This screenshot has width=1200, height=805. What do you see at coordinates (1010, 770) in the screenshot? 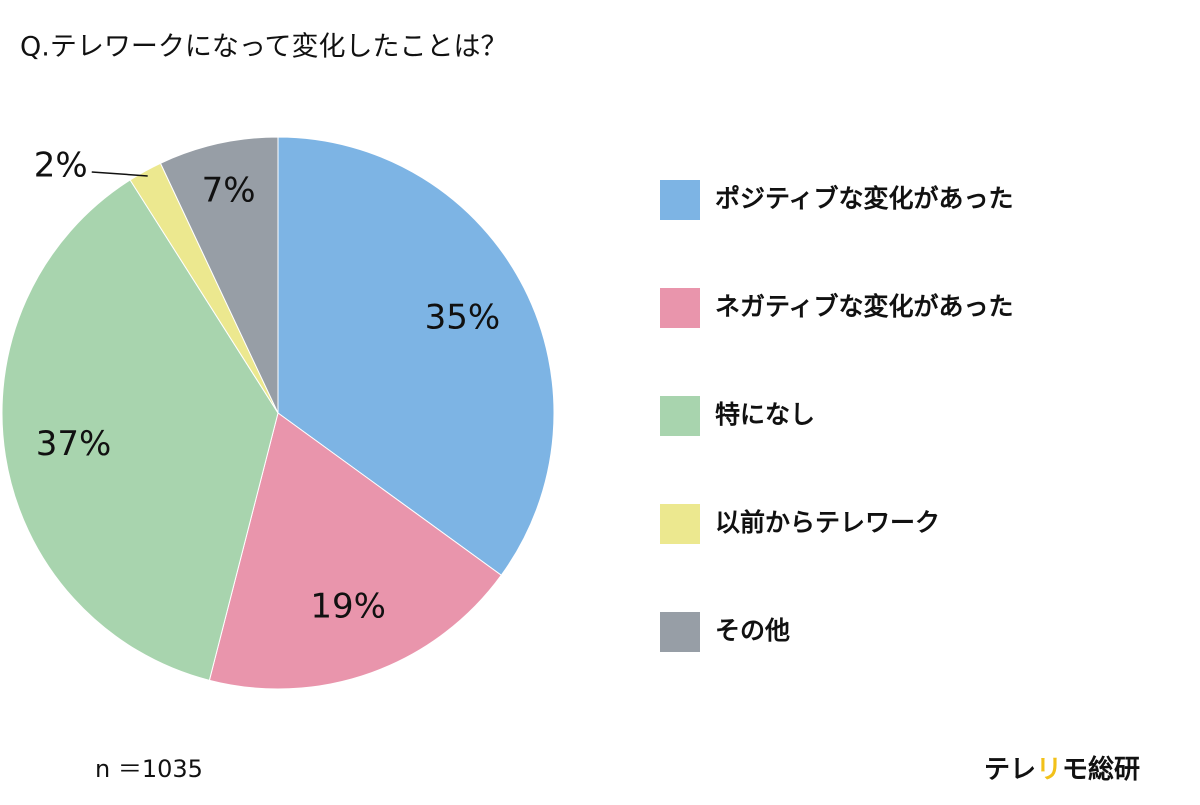
I see `brand-part: テレ` at bounding box center [1010, 770].